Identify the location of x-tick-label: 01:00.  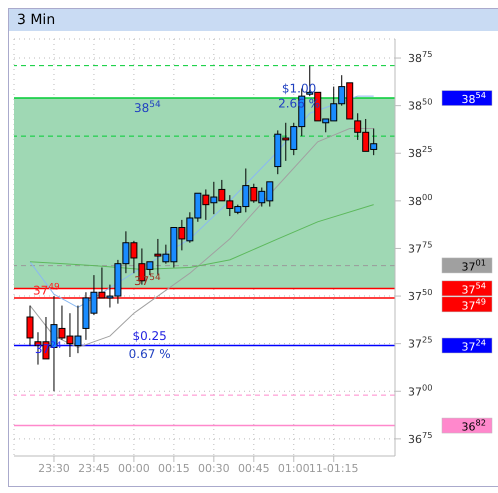
(294, 468).